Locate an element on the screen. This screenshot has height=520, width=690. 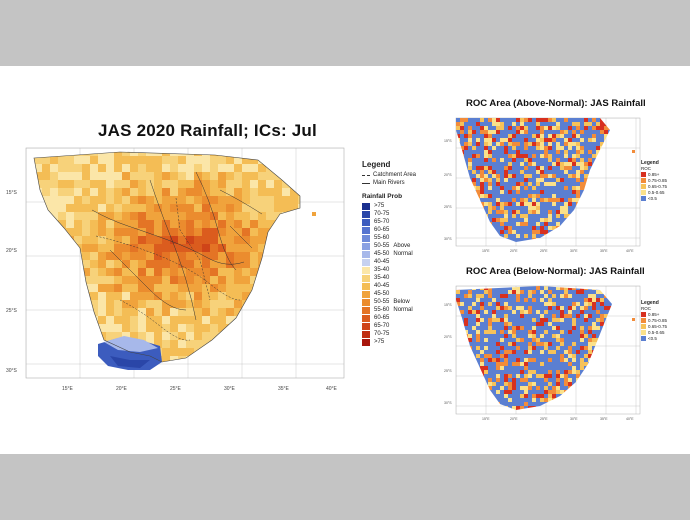
legend-bin-note: Below is located at coordinates (401, 302).